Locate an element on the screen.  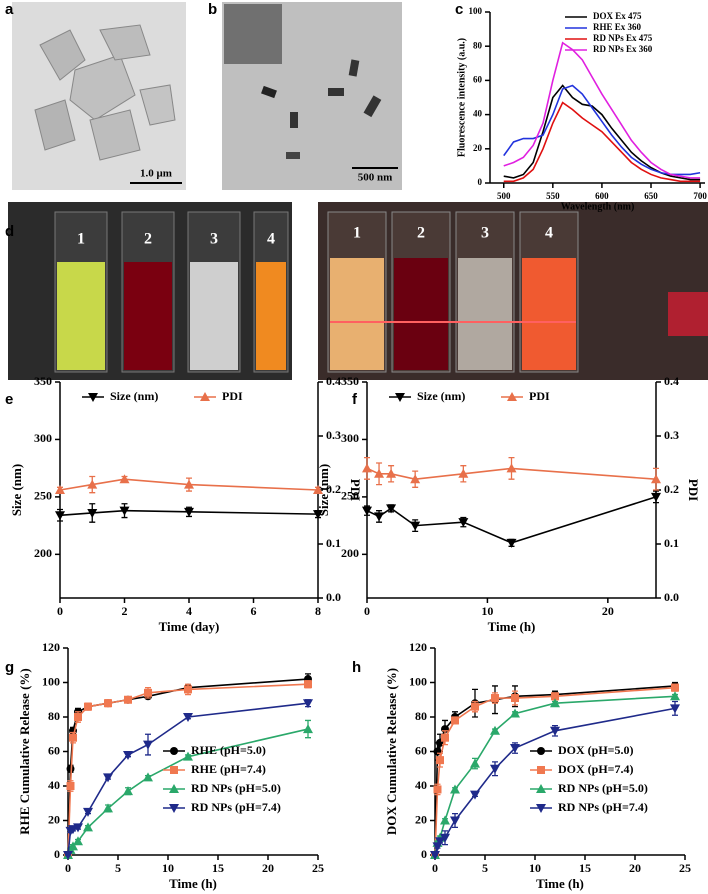
y-tick-label: 200 is located at coordinates (350, 553).